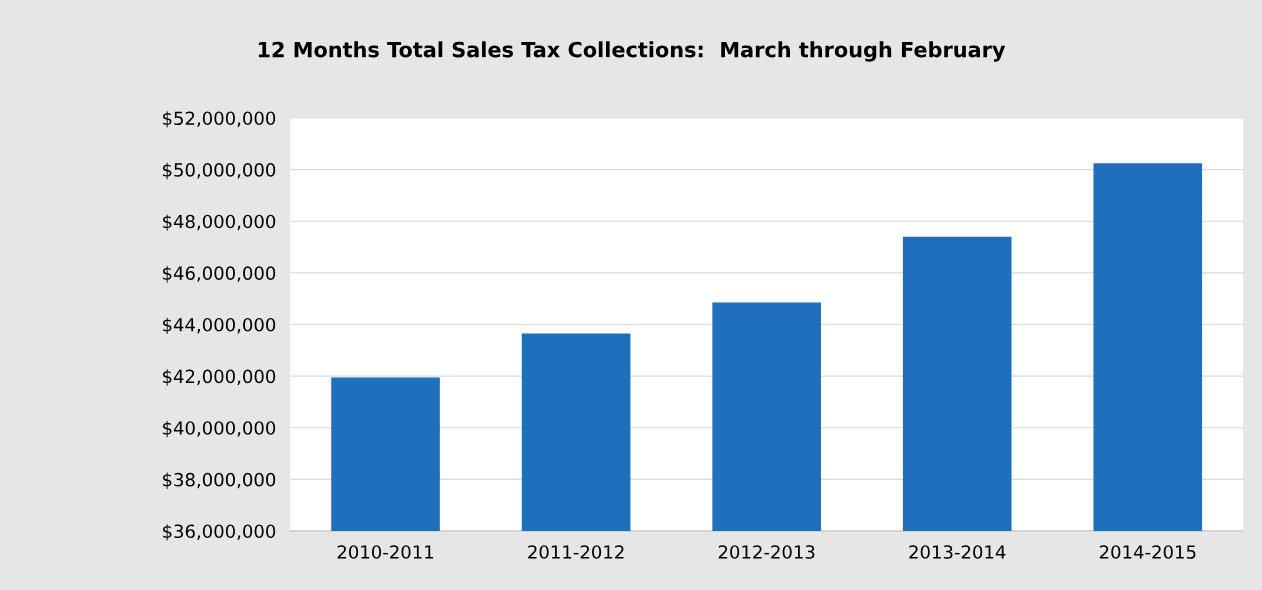 This screenshot has width=1262, height=590. I want to click on y-tick-label: $44,000,000, so click(219, 326).